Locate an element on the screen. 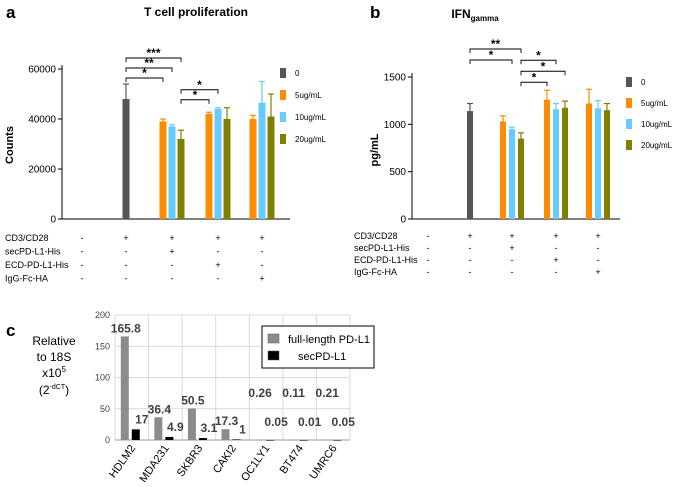 Image resolution: width=685 pixels, height=487 pixels. panel-c-value-label: 165.8 is located at coordinates (126, 328).